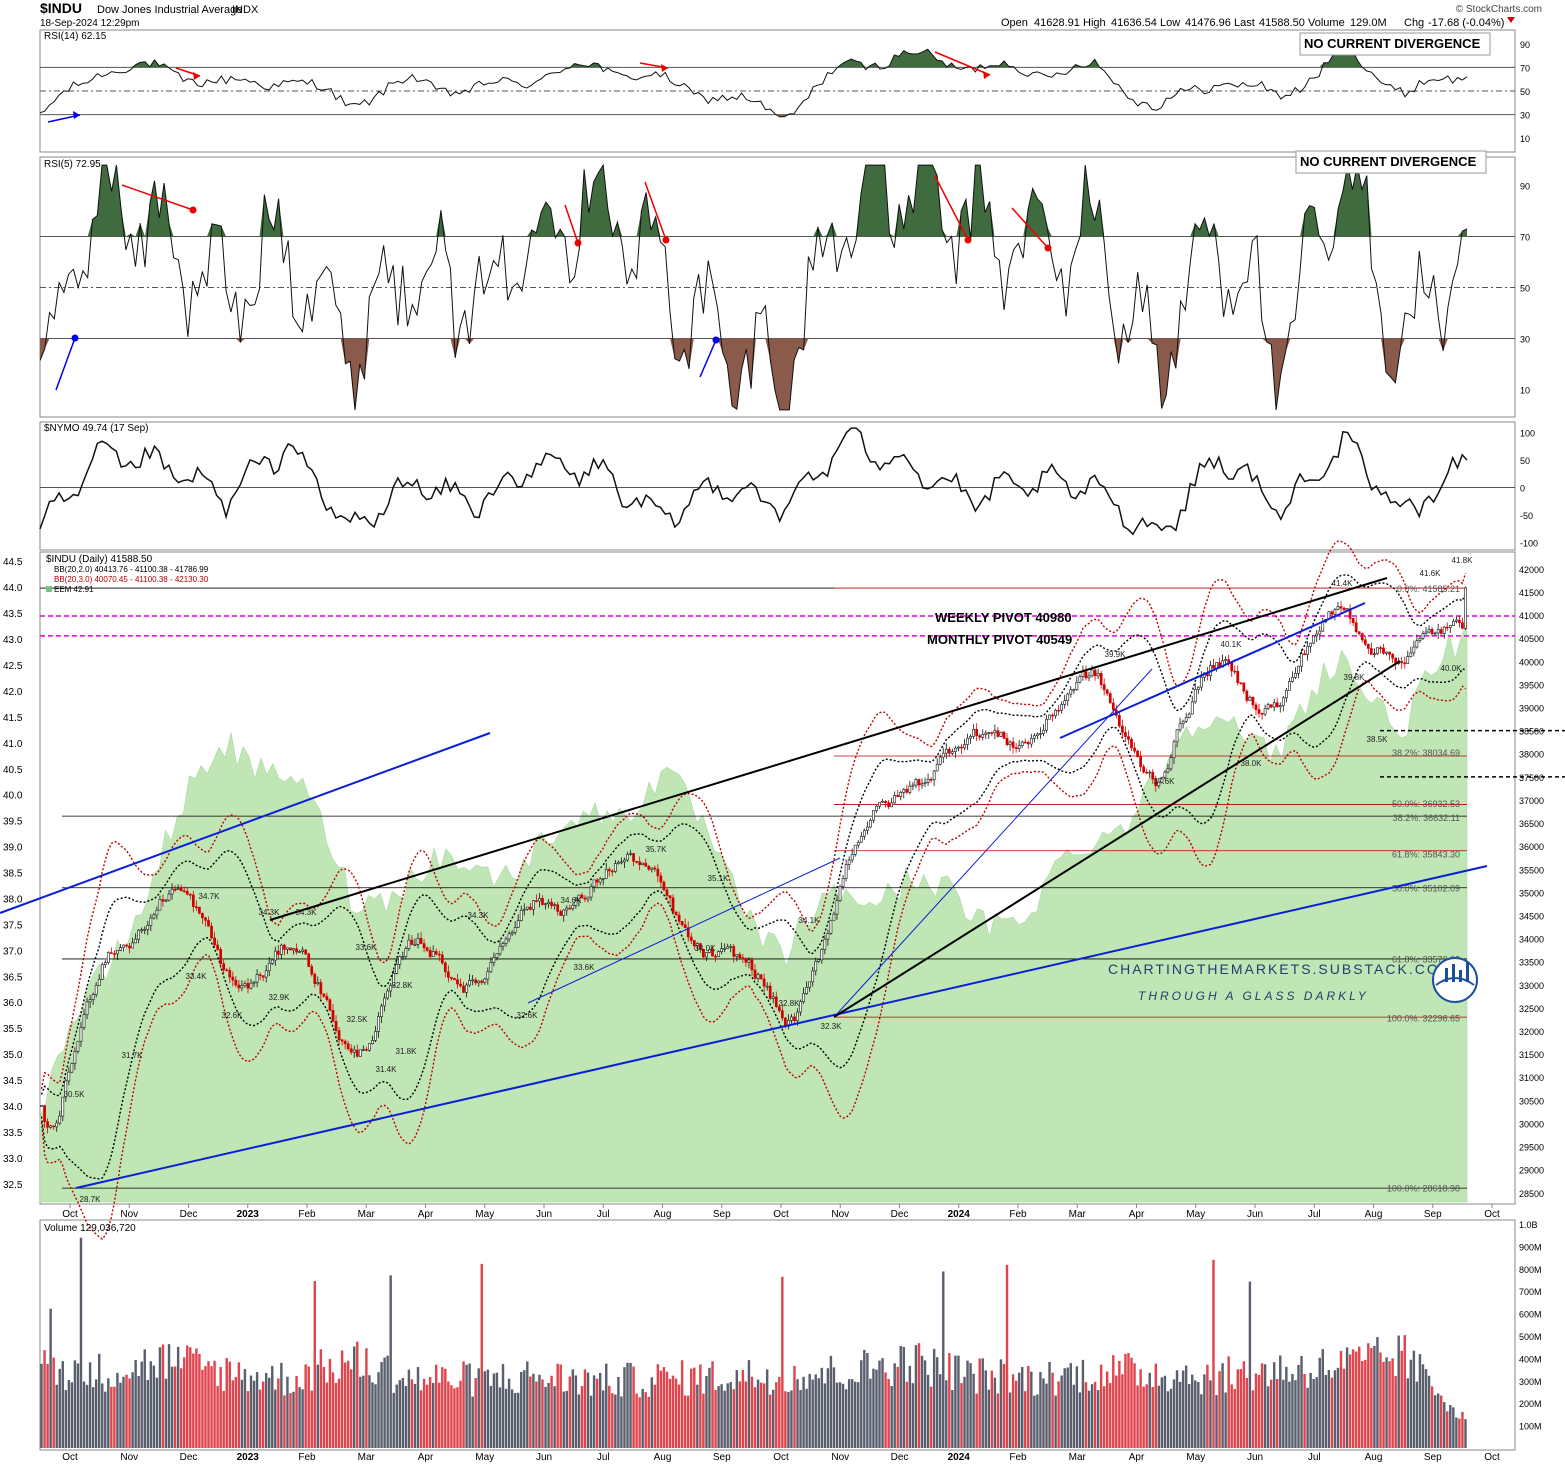 This screenshot has width=1565, height=1469. What do you see at coordinates (1531, 570) in the screenshot?
I see `price-tick-label: 42000` at bounding box center [1531, 570].